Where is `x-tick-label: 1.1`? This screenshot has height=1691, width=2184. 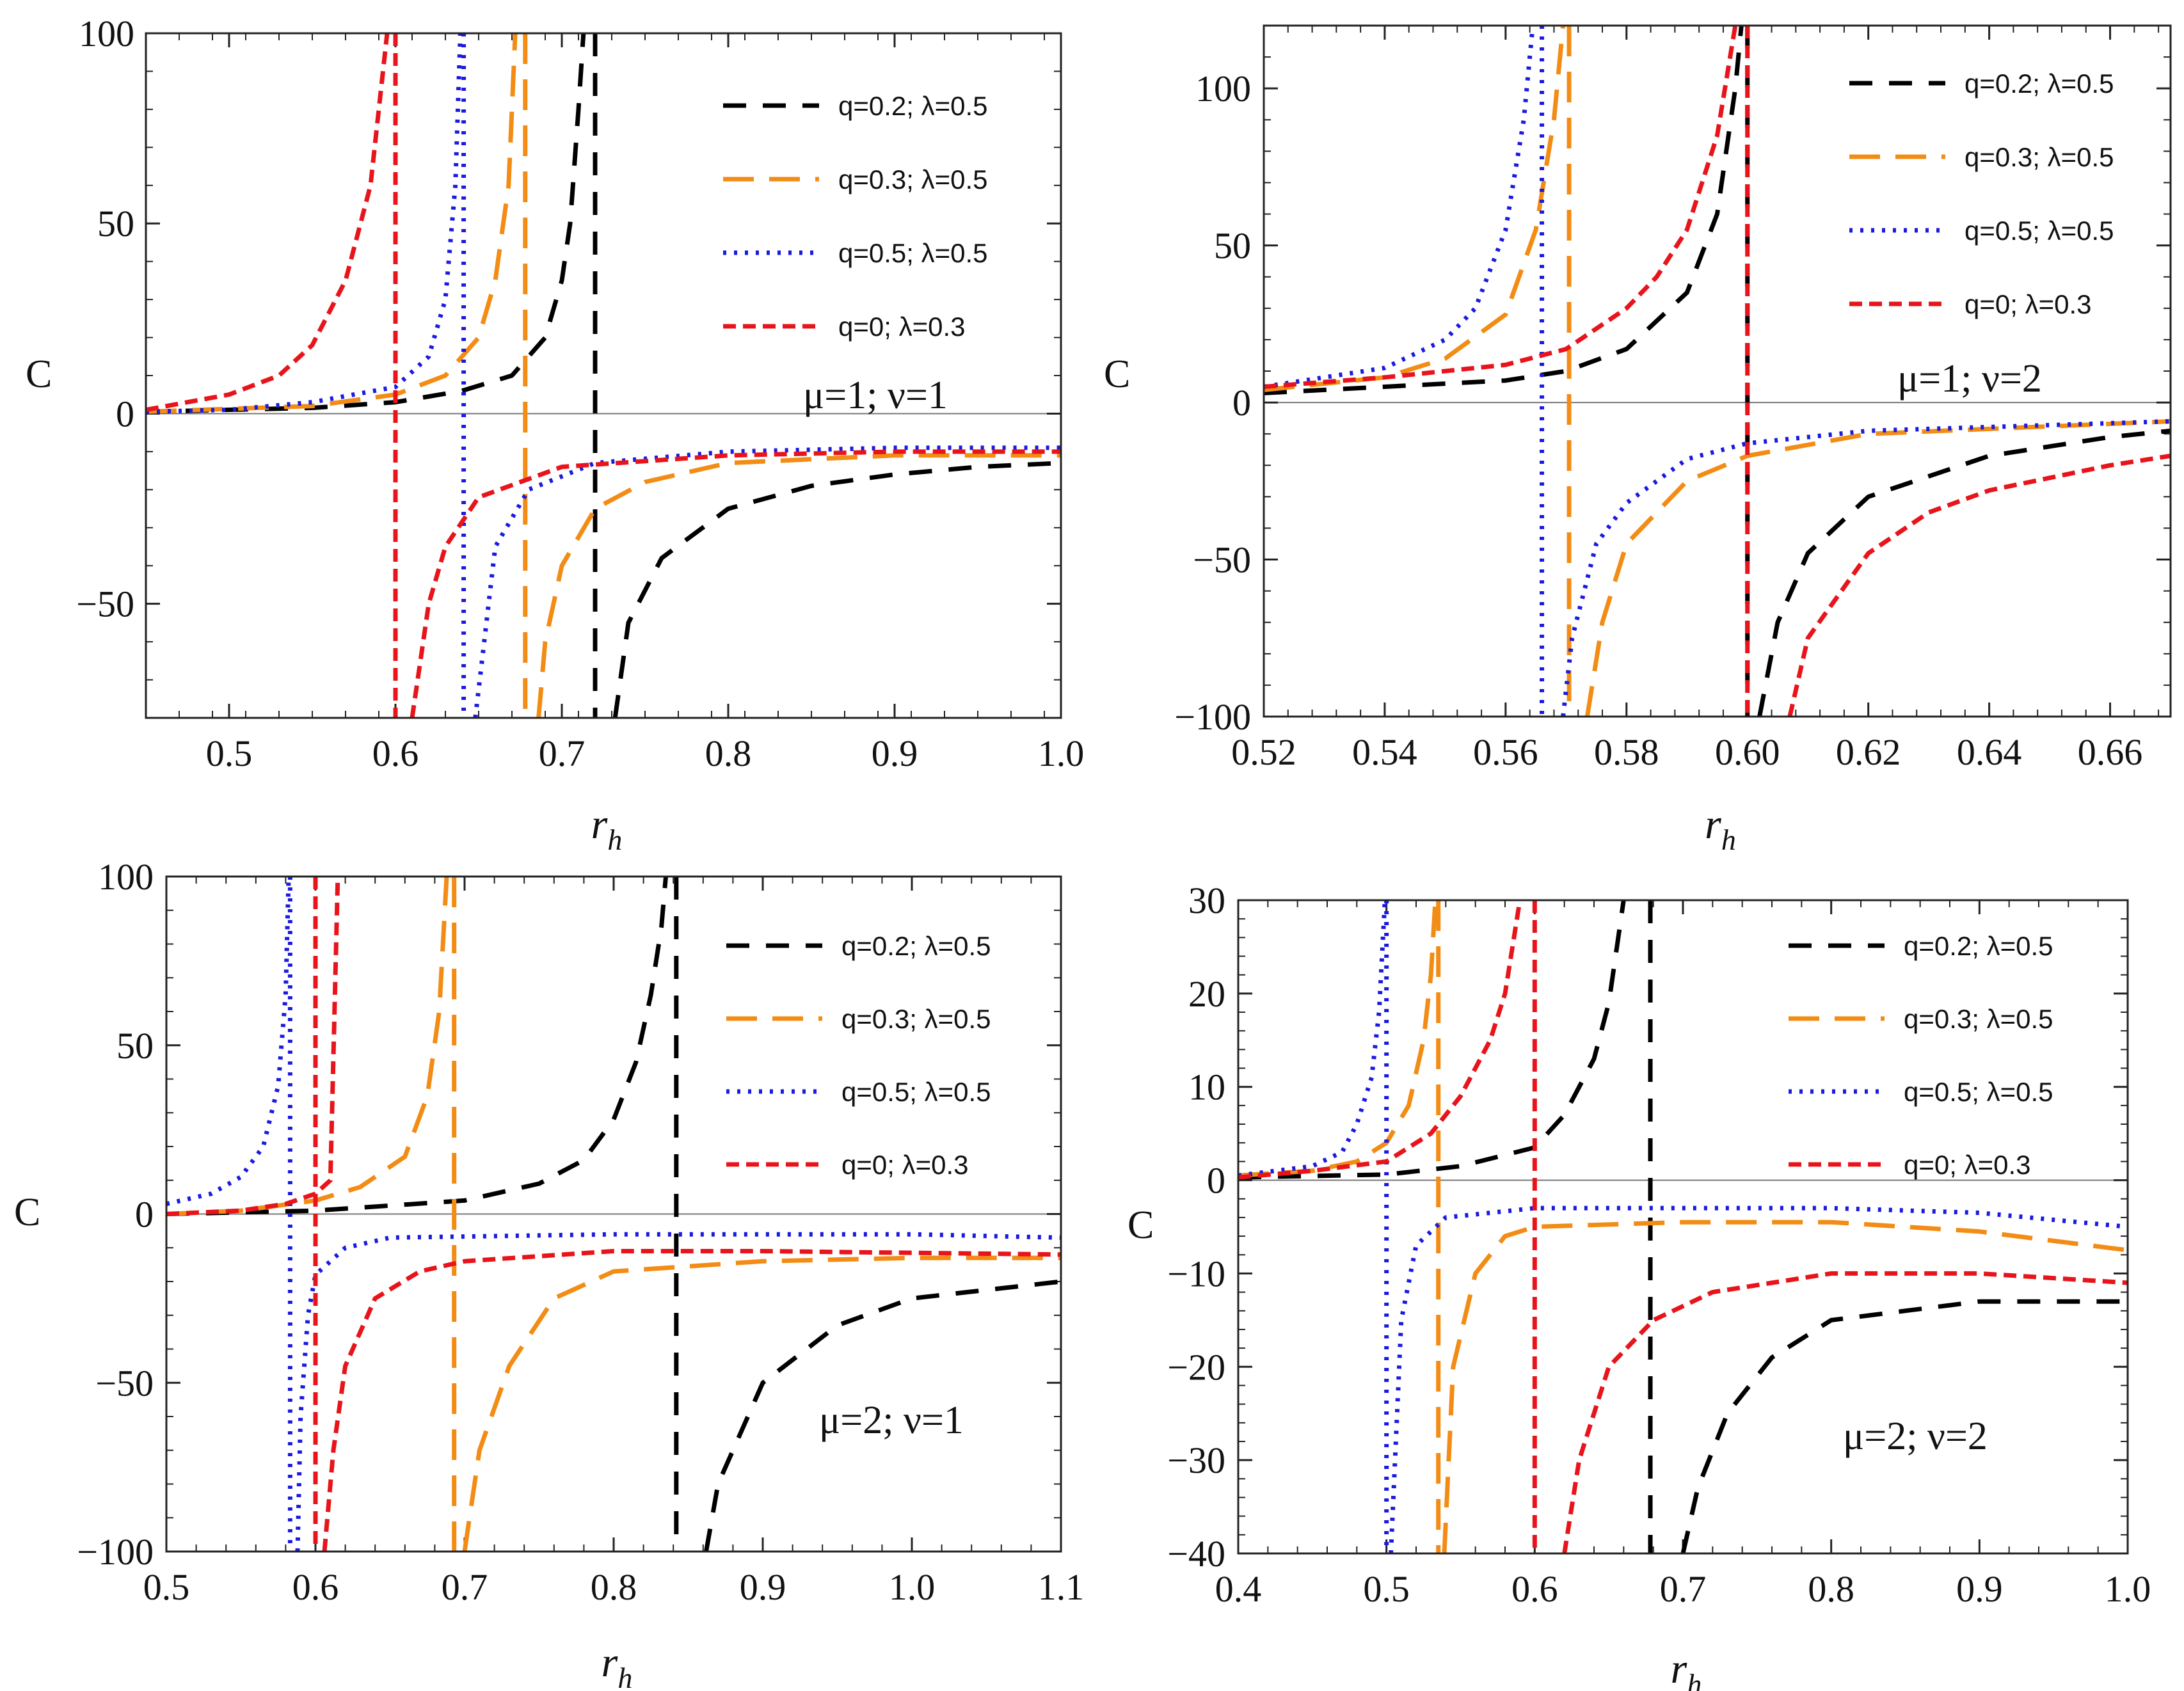
x-tick-label: 1.1 is located at coordinates (1061, 1587).